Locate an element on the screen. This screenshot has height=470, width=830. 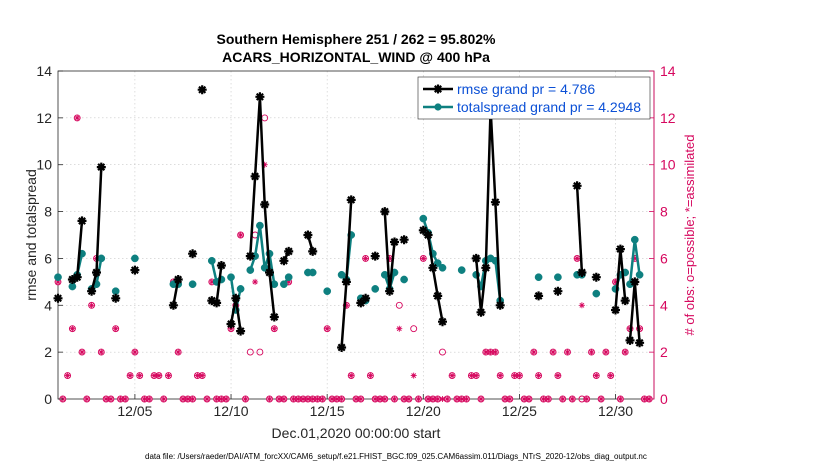
x-tick-label: 12/10 is located at coordinates (231, 411).